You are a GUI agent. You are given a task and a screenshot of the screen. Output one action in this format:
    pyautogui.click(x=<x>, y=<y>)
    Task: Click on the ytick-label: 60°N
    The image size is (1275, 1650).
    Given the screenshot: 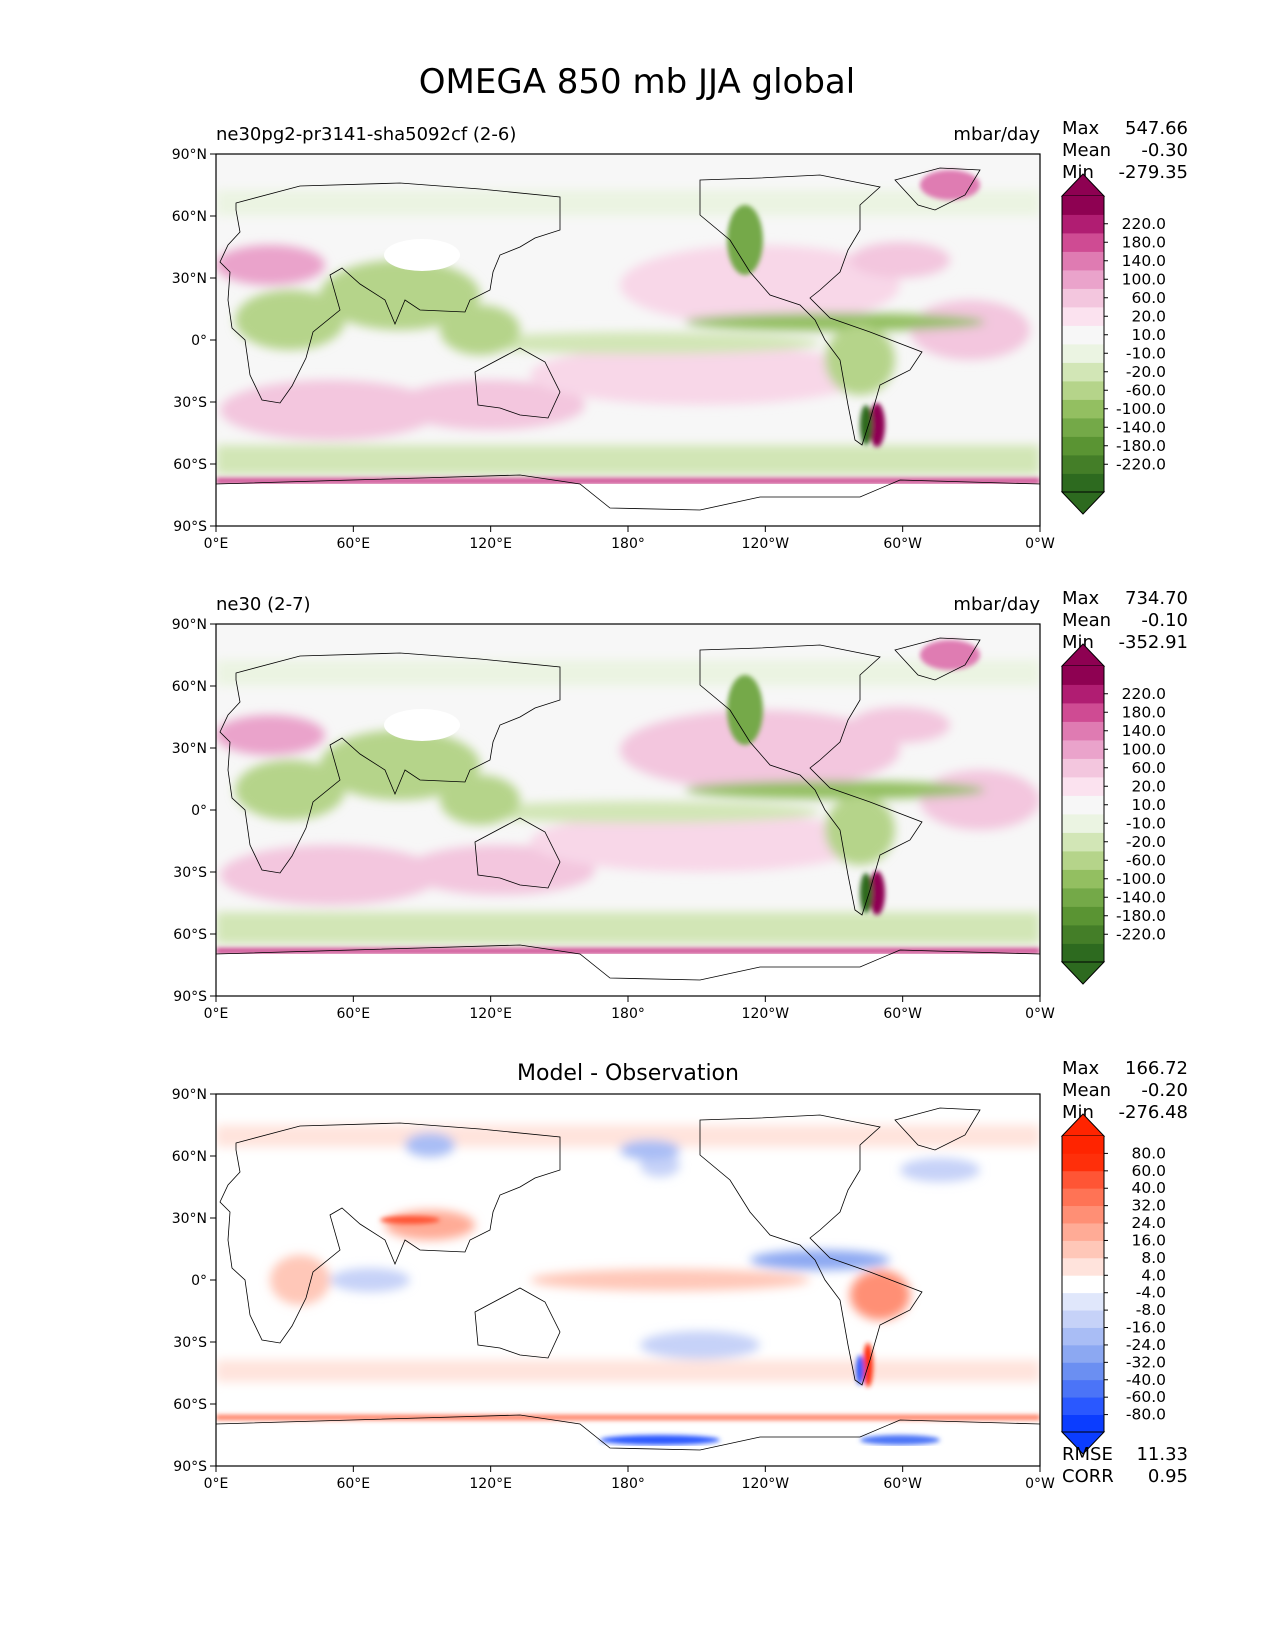 What is the action you would take?
    pyautogui.click(x=189, y=687)
    